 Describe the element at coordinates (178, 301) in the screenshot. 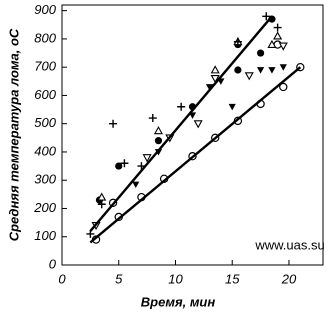

I see `x-axis-title: Время, мин` at that location.